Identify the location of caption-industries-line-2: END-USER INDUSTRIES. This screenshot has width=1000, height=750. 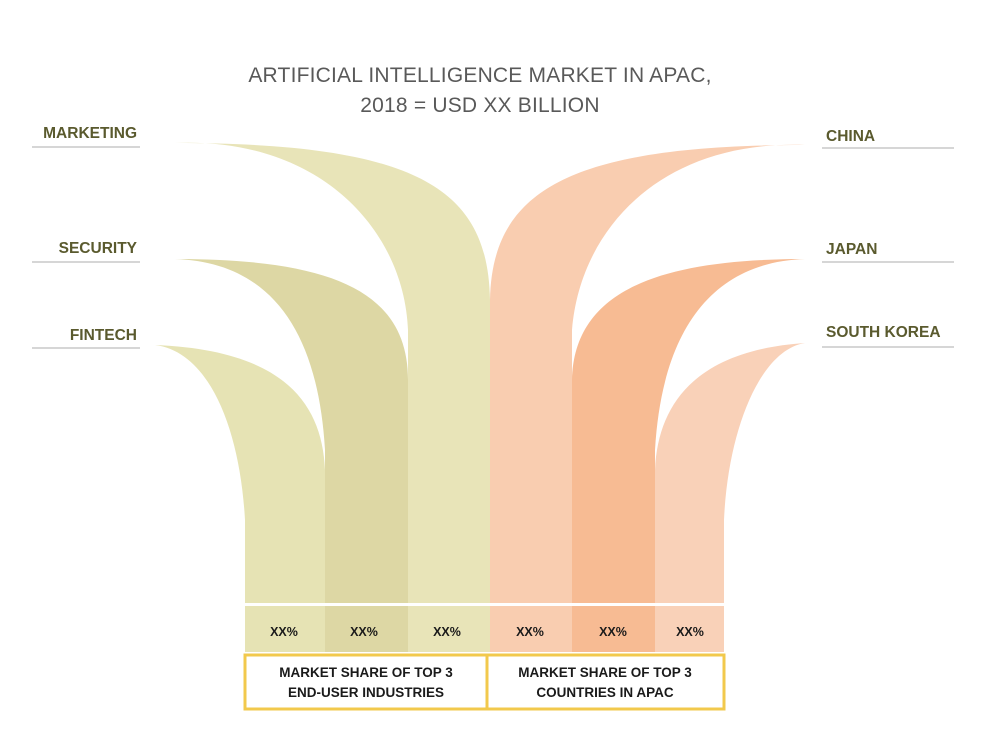
(366, 692).